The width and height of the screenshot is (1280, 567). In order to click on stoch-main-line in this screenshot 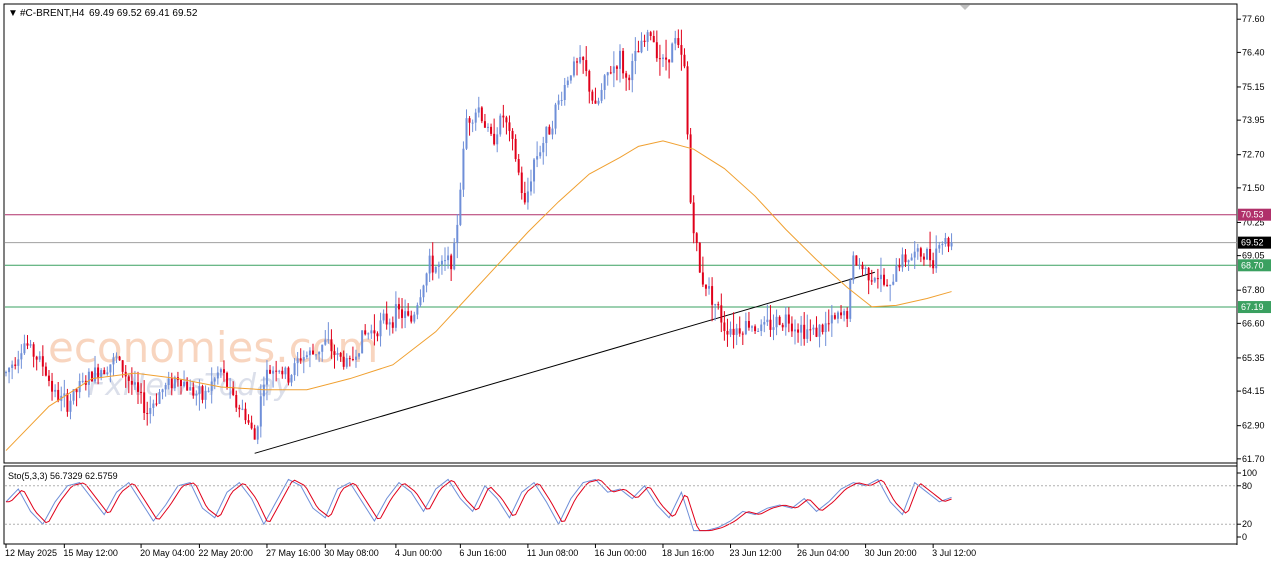, I will do `click(478, 505)`.